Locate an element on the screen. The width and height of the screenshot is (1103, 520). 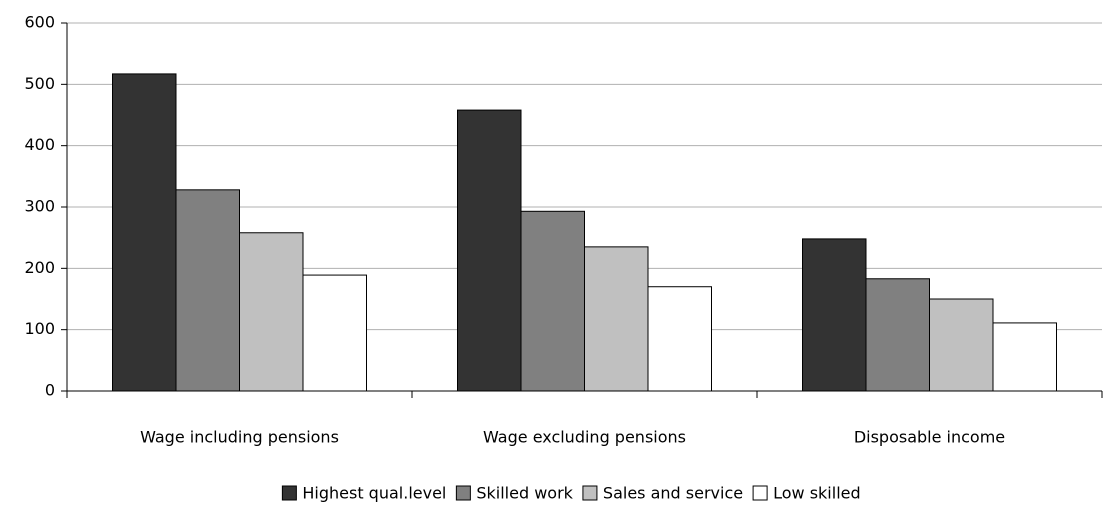
y-tick-label: 600 is located at coordinates (39, 22).